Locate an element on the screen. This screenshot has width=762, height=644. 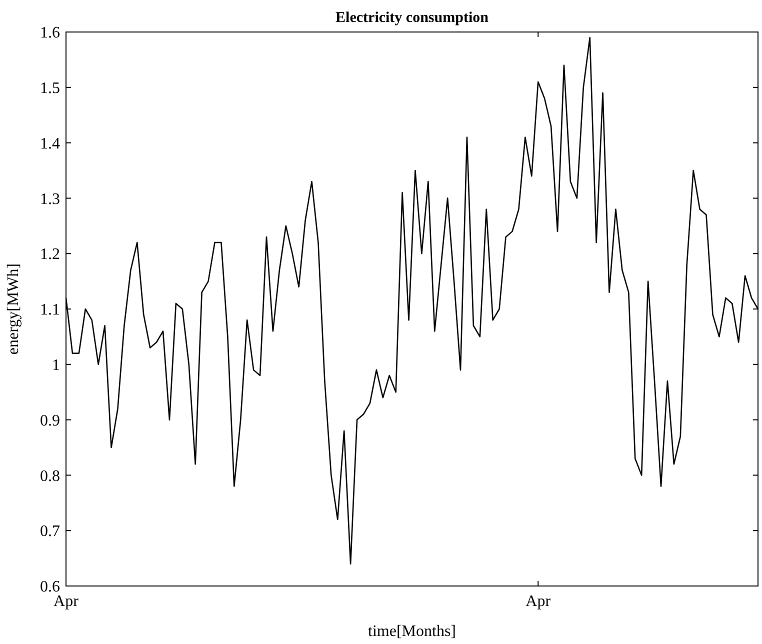
x-axis-title: time[Months] is located at coordinates (412, 631).